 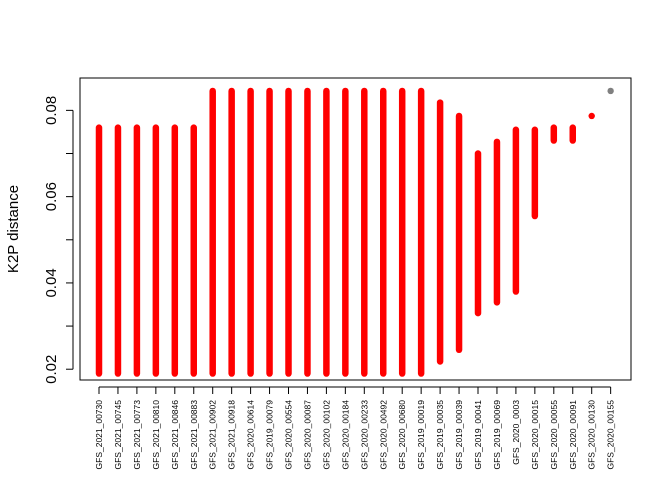 What do you see at coordinates (13, 229) in the screenshot?
I see `y-axis-label: K2P distance` at bounding box center [13, 229].